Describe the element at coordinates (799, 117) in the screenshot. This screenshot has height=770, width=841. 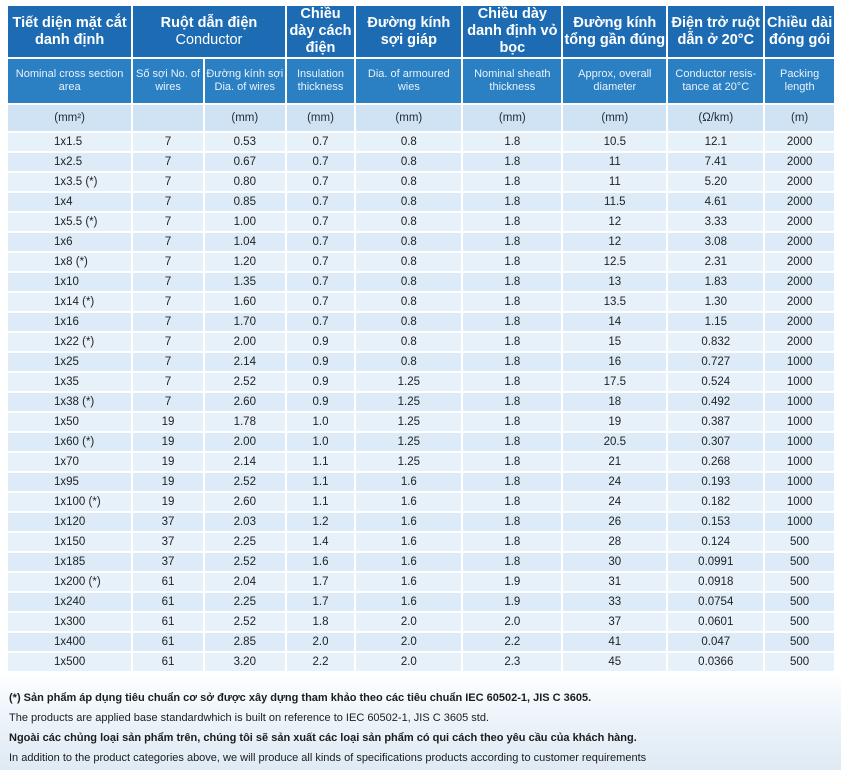
I see `unit-cell: (m)` at that location.